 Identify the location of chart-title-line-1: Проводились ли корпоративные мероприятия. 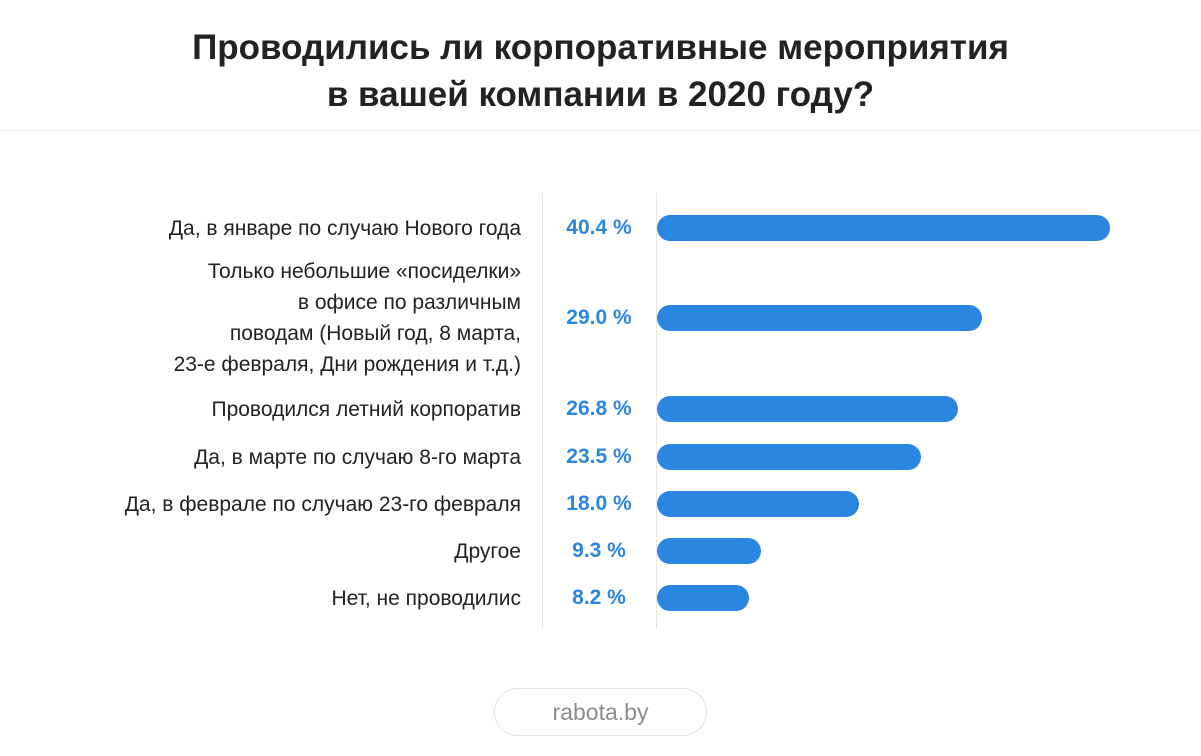
(600, 47).